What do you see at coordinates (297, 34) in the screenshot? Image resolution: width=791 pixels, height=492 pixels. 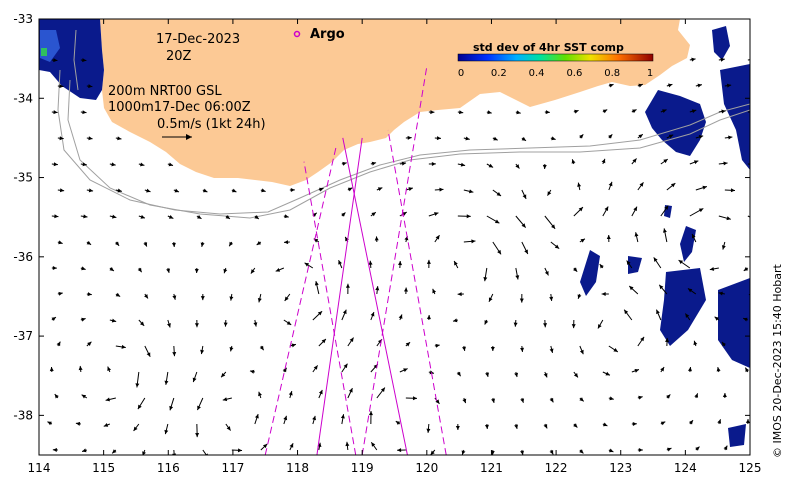 I see `argo-marker-icon` at bounding box center [297, 34].